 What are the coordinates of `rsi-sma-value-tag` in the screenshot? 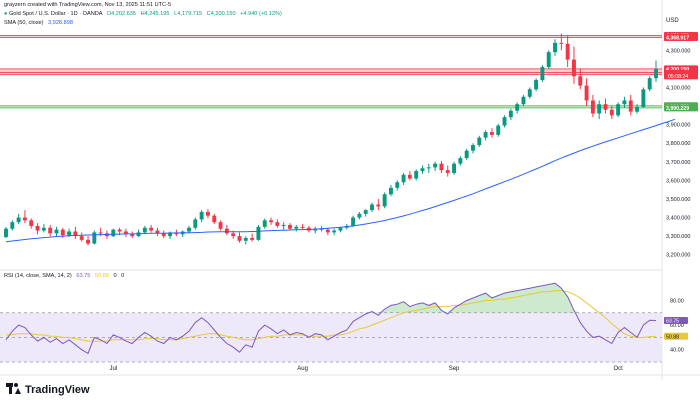 It's located at (676, 336).